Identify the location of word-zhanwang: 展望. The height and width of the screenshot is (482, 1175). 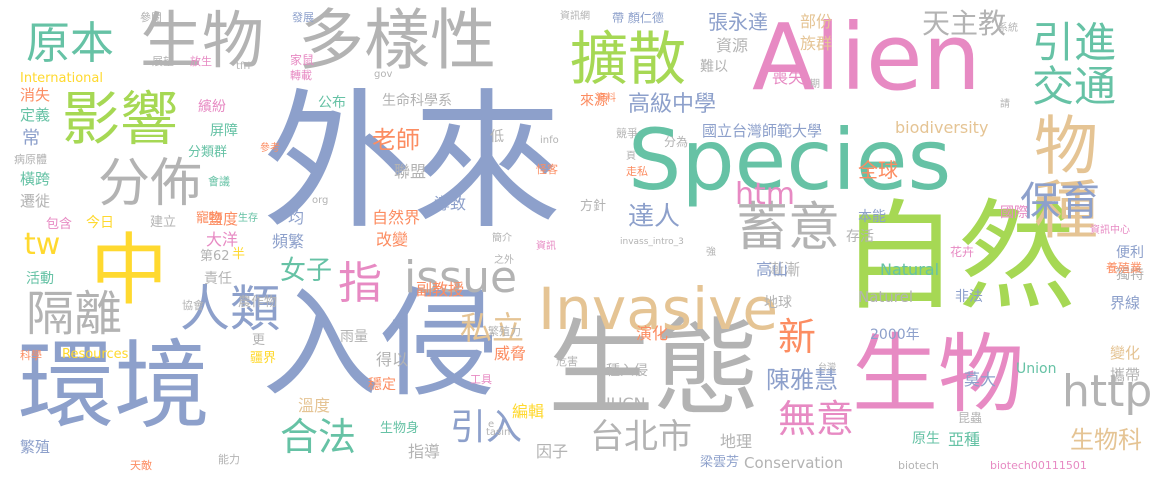
(163, 61).